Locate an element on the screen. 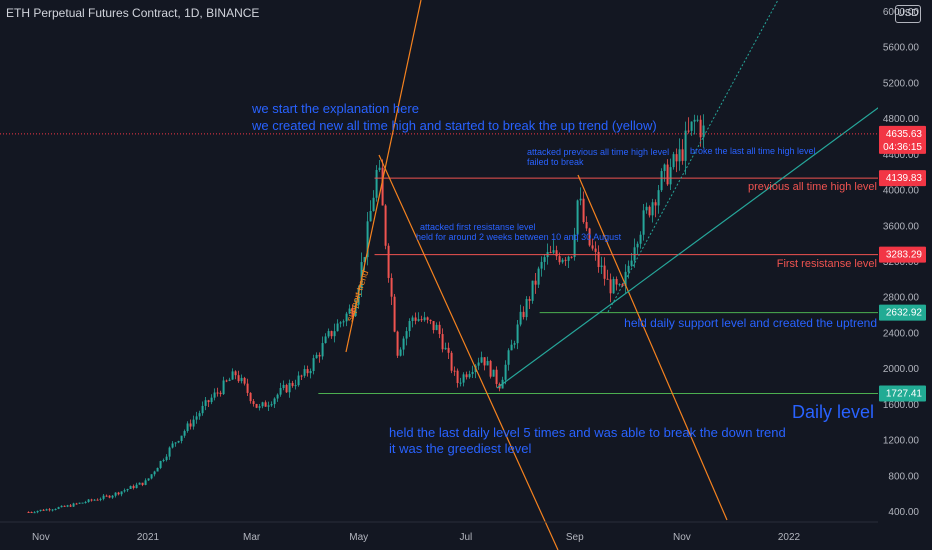  price-tag-value: 3283.29 is located at coordinates (904, 255).